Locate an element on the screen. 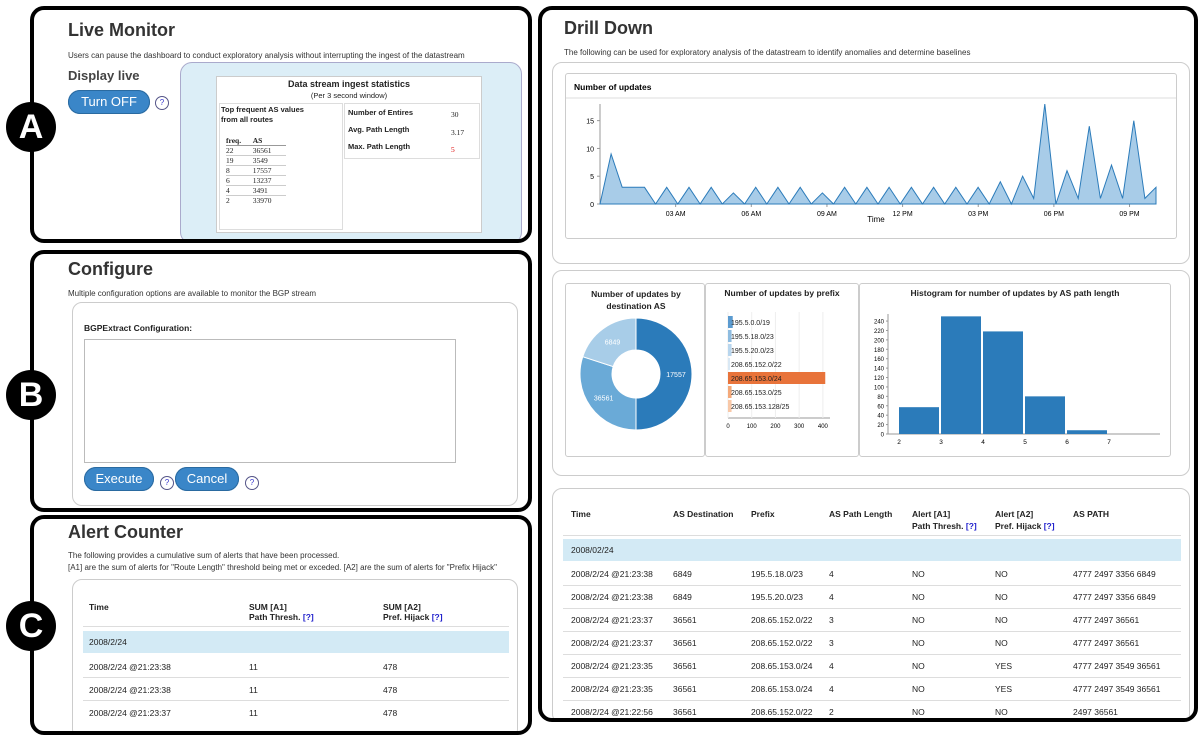 This screenshot has width=1200, height=735. as-path-cell: 4777 2497 36561 is located at coordinates (1106, 620).